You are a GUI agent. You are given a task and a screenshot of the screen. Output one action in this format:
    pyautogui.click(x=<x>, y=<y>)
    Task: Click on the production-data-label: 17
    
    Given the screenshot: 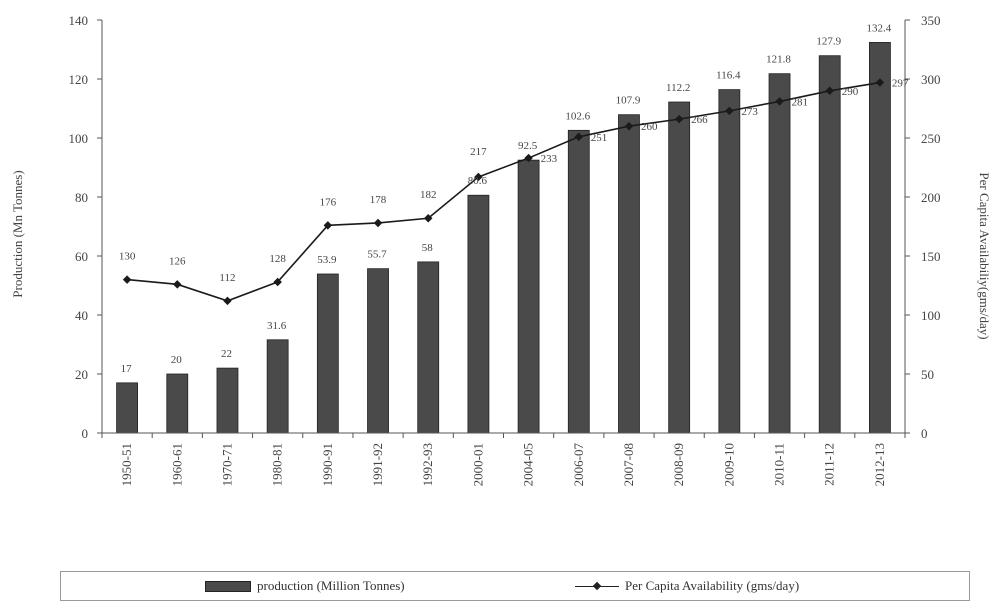 What is the action you would take?
    pyautogui.click(x=127, y=369)
    